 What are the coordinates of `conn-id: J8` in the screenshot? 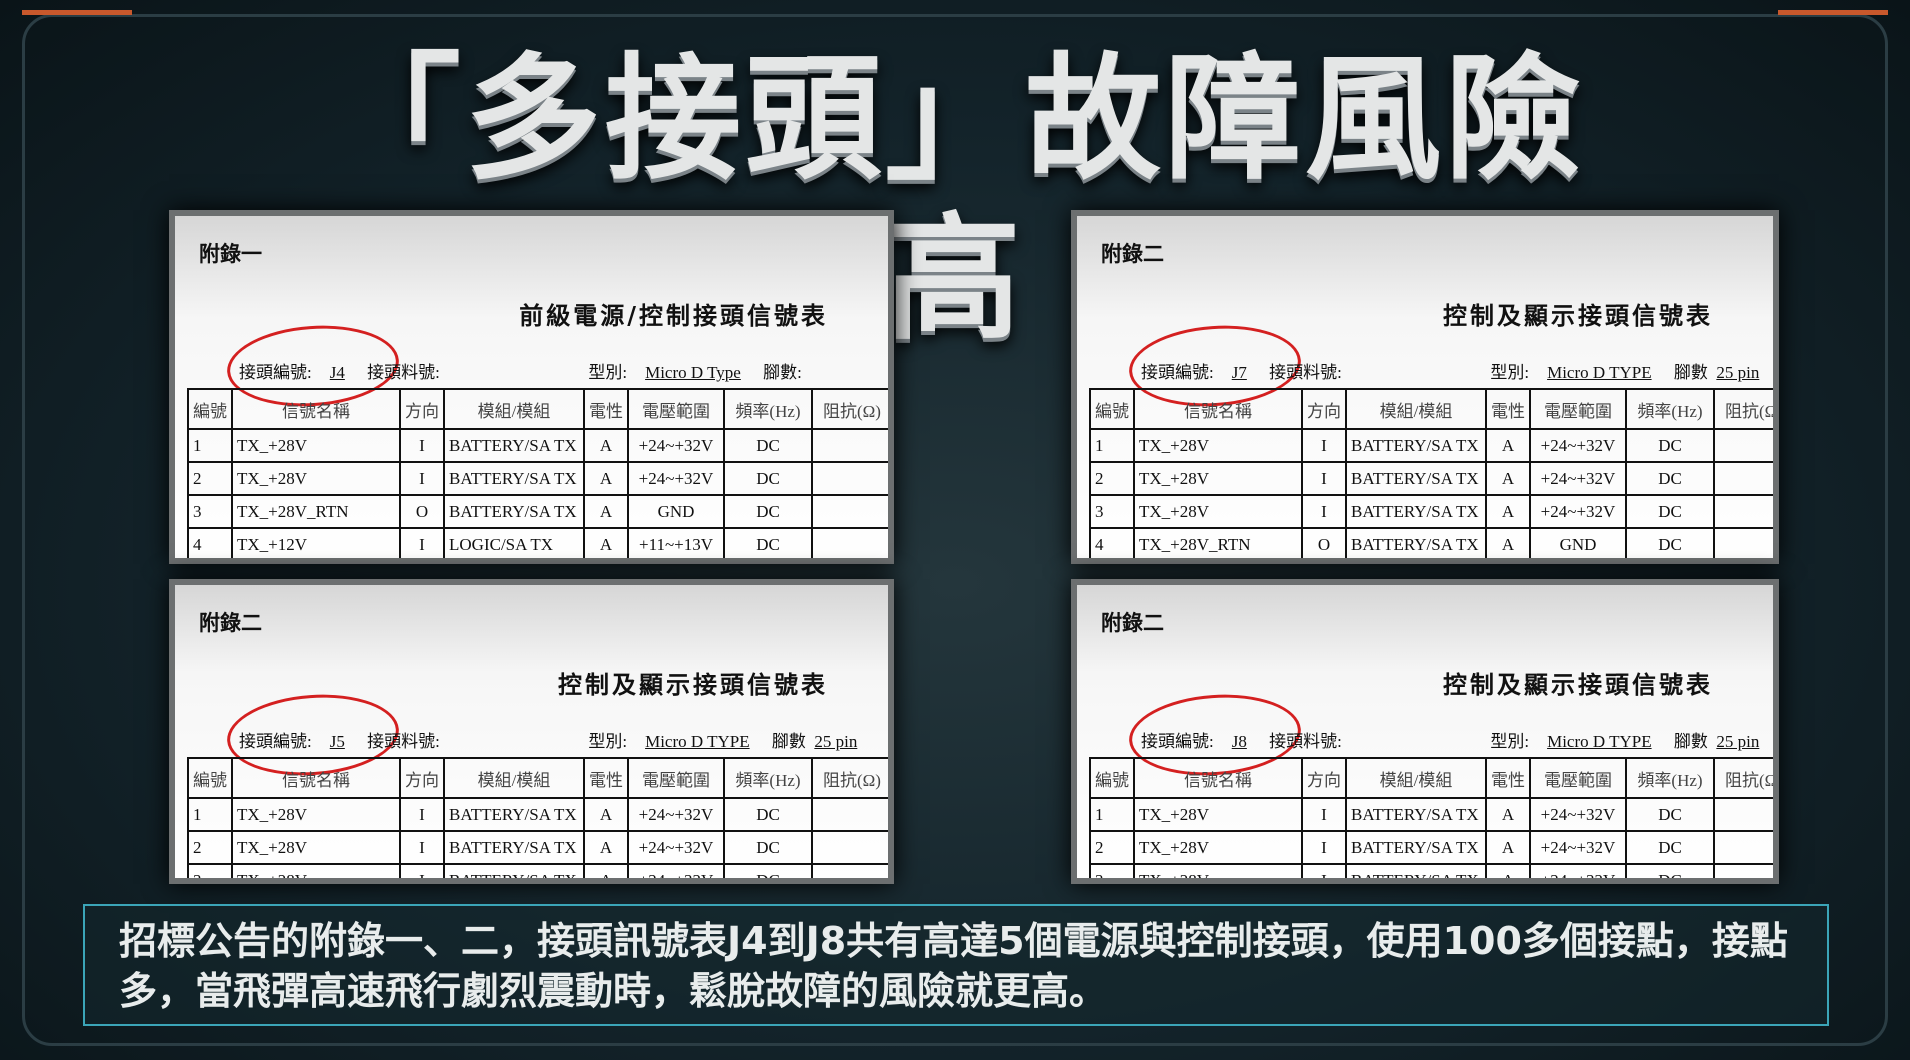 It's located at (1239, 741).